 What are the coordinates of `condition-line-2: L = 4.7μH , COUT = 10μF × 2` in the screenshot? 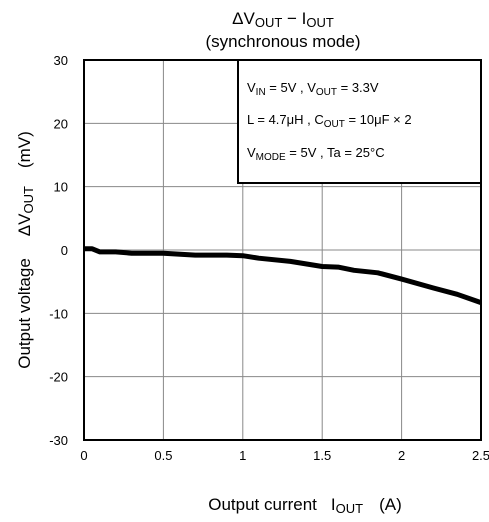 It's located at (329, 121).